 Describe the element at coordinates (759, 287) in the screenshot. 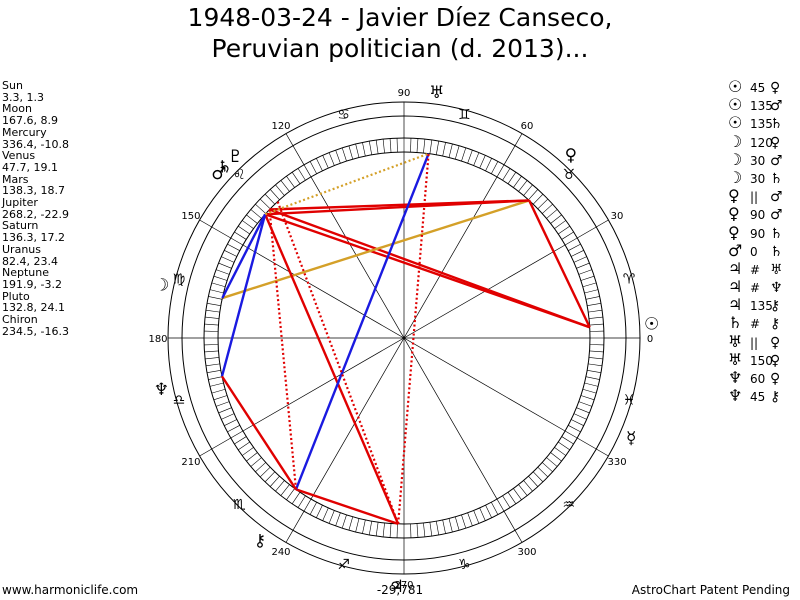

I see `aspect-row: ♃ # ♆` at that location.